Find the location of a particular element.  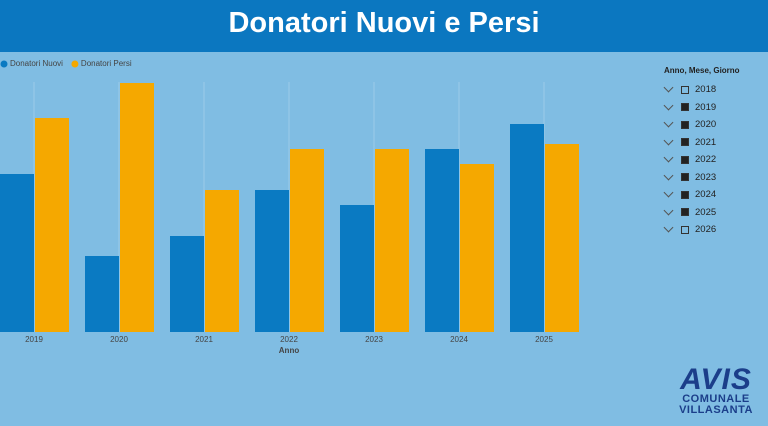

logo-line: VILLASANTA is located at coordinates (716, 410).